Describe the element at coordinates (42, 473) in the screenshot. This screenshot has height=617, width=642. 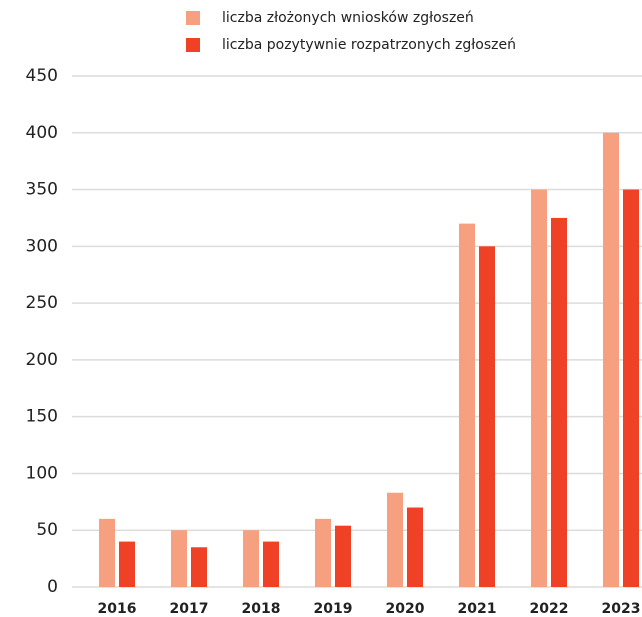
I see `y-tick-label: 100` at that location.